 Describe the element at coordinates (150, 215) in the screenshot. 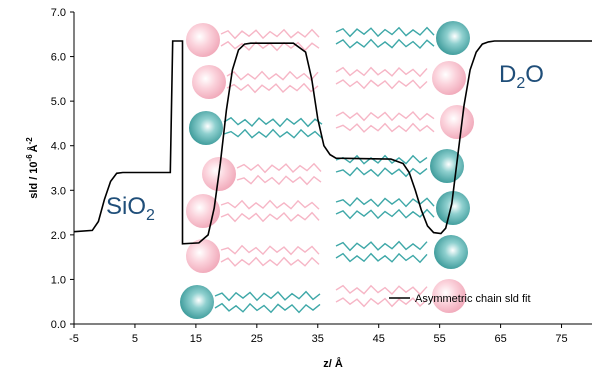

I see `sio2-label-sub: 2` at that location.